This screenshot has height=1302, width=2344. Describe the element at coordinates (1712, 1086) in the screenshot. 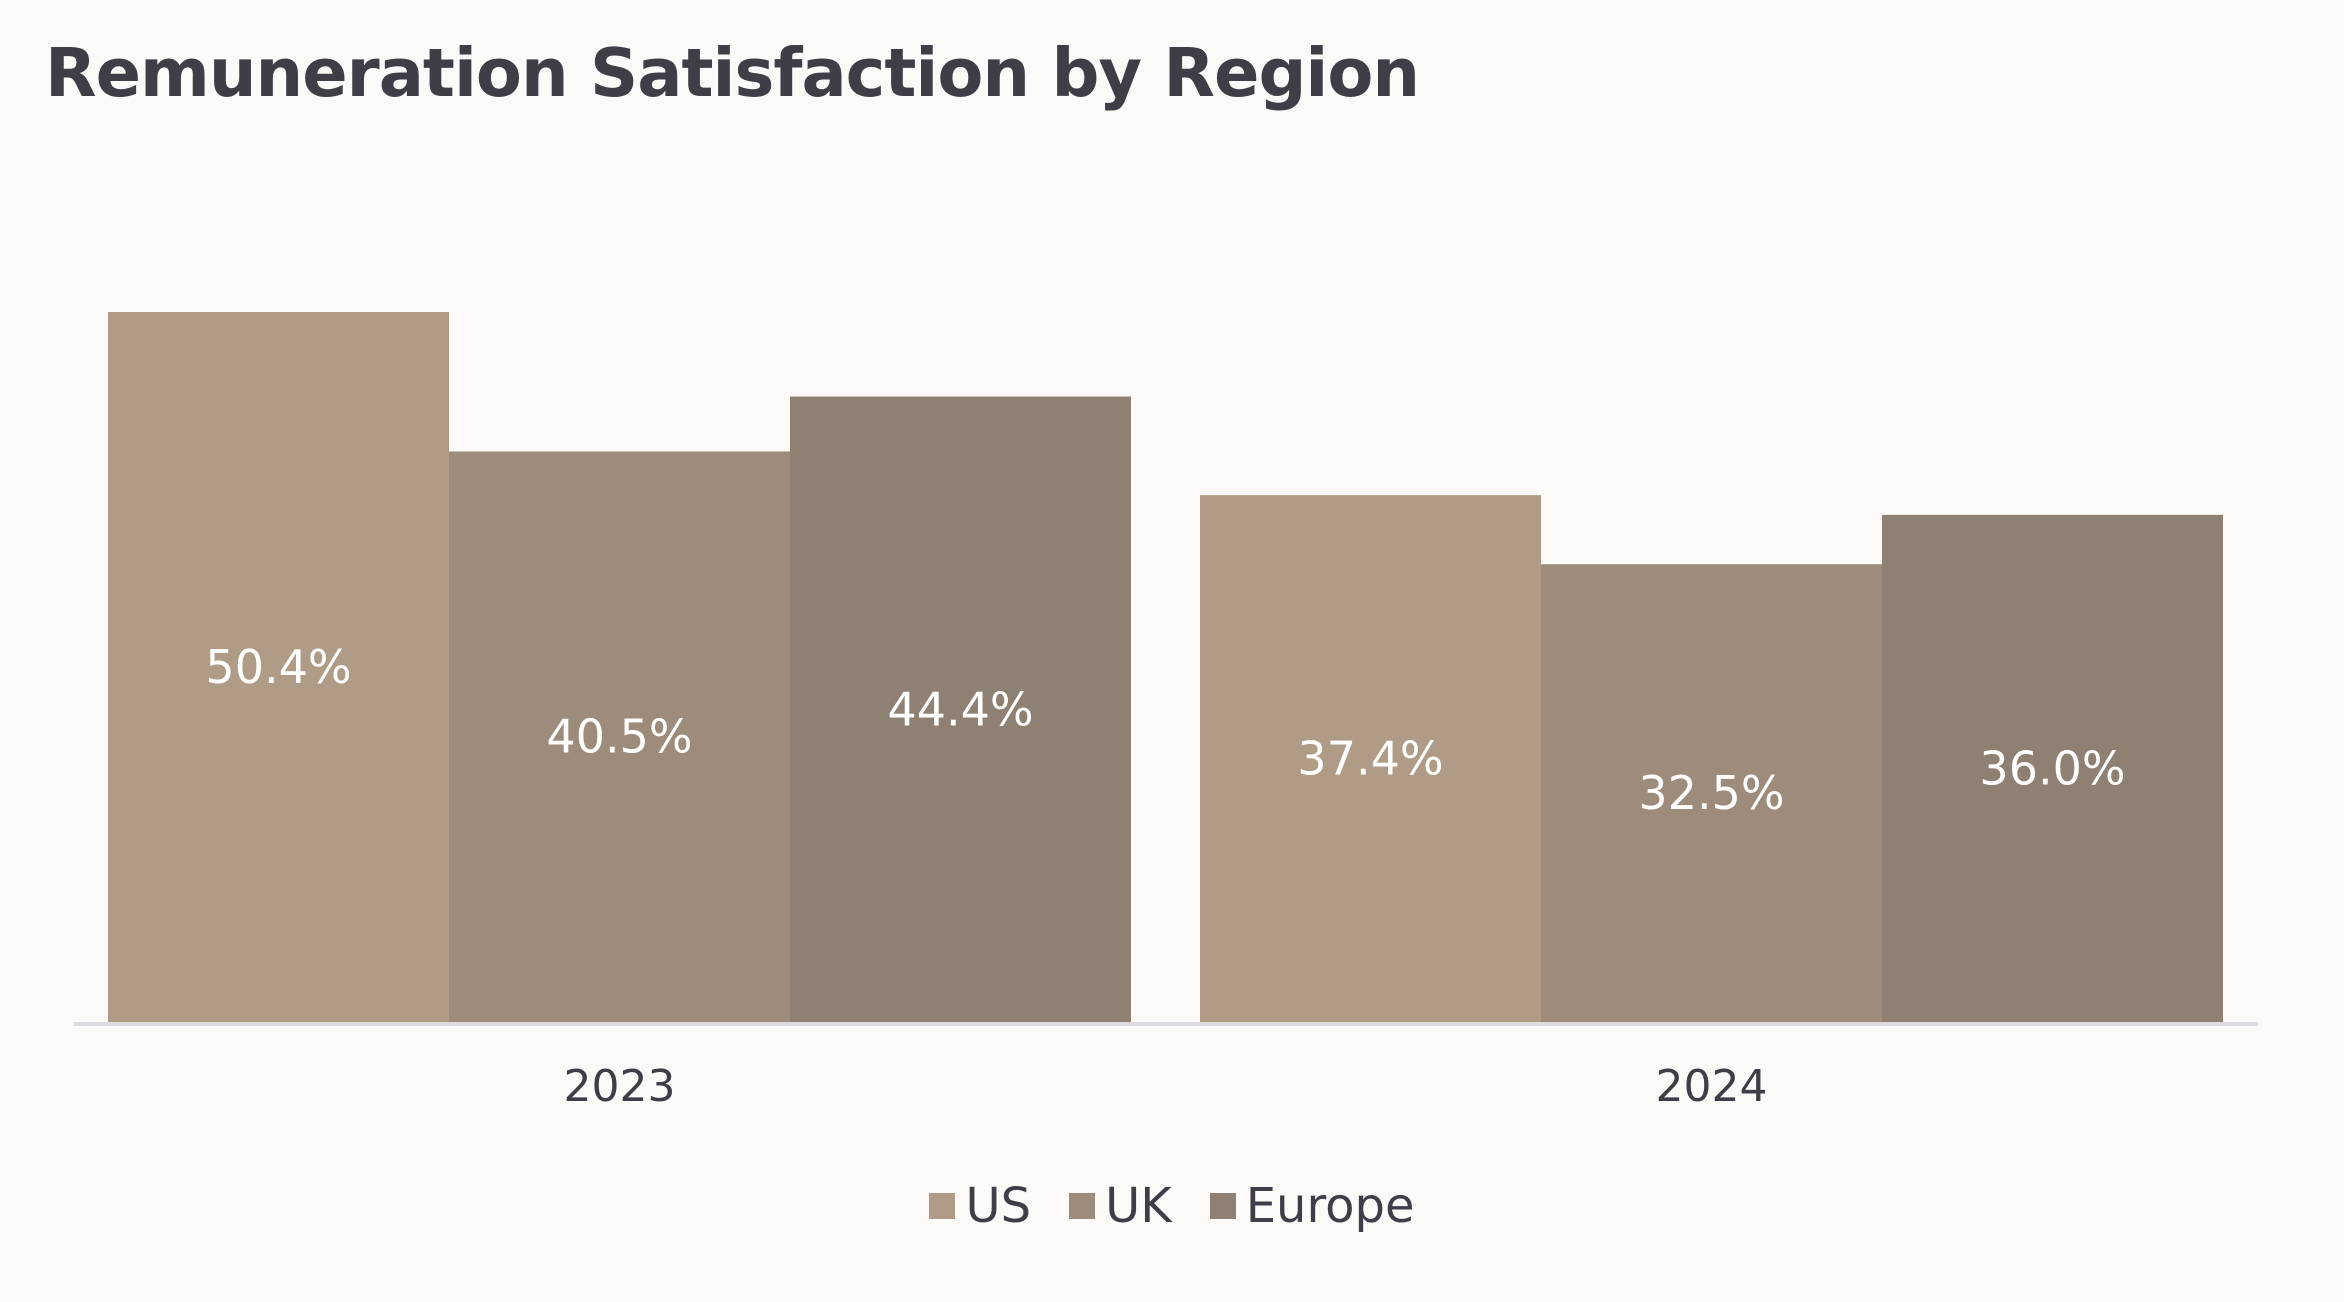

I see `x-tick-label-2024: 2024` at that location.